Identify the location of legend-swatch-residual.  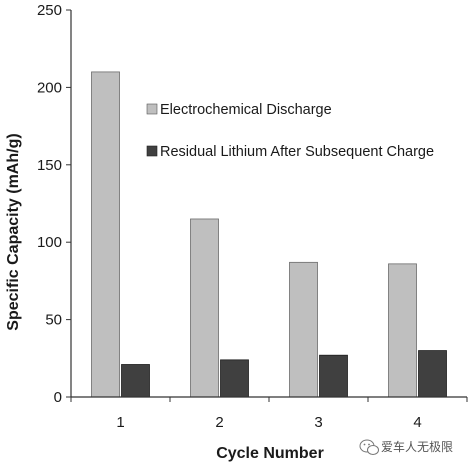
(152, 151).